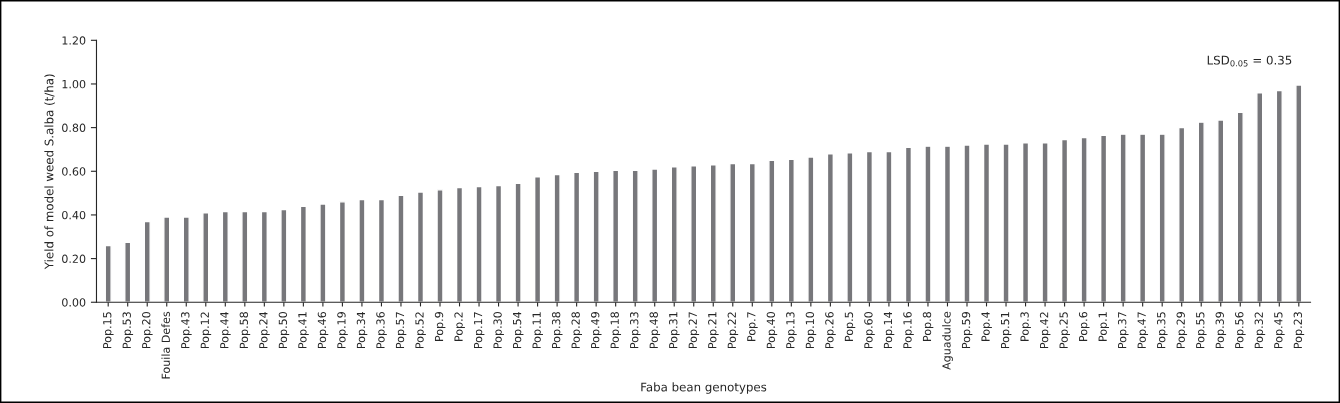  Describe the element at coordinates (245, 330) in the screenshot. I see `x-tick-label: Pop.58` at that location.